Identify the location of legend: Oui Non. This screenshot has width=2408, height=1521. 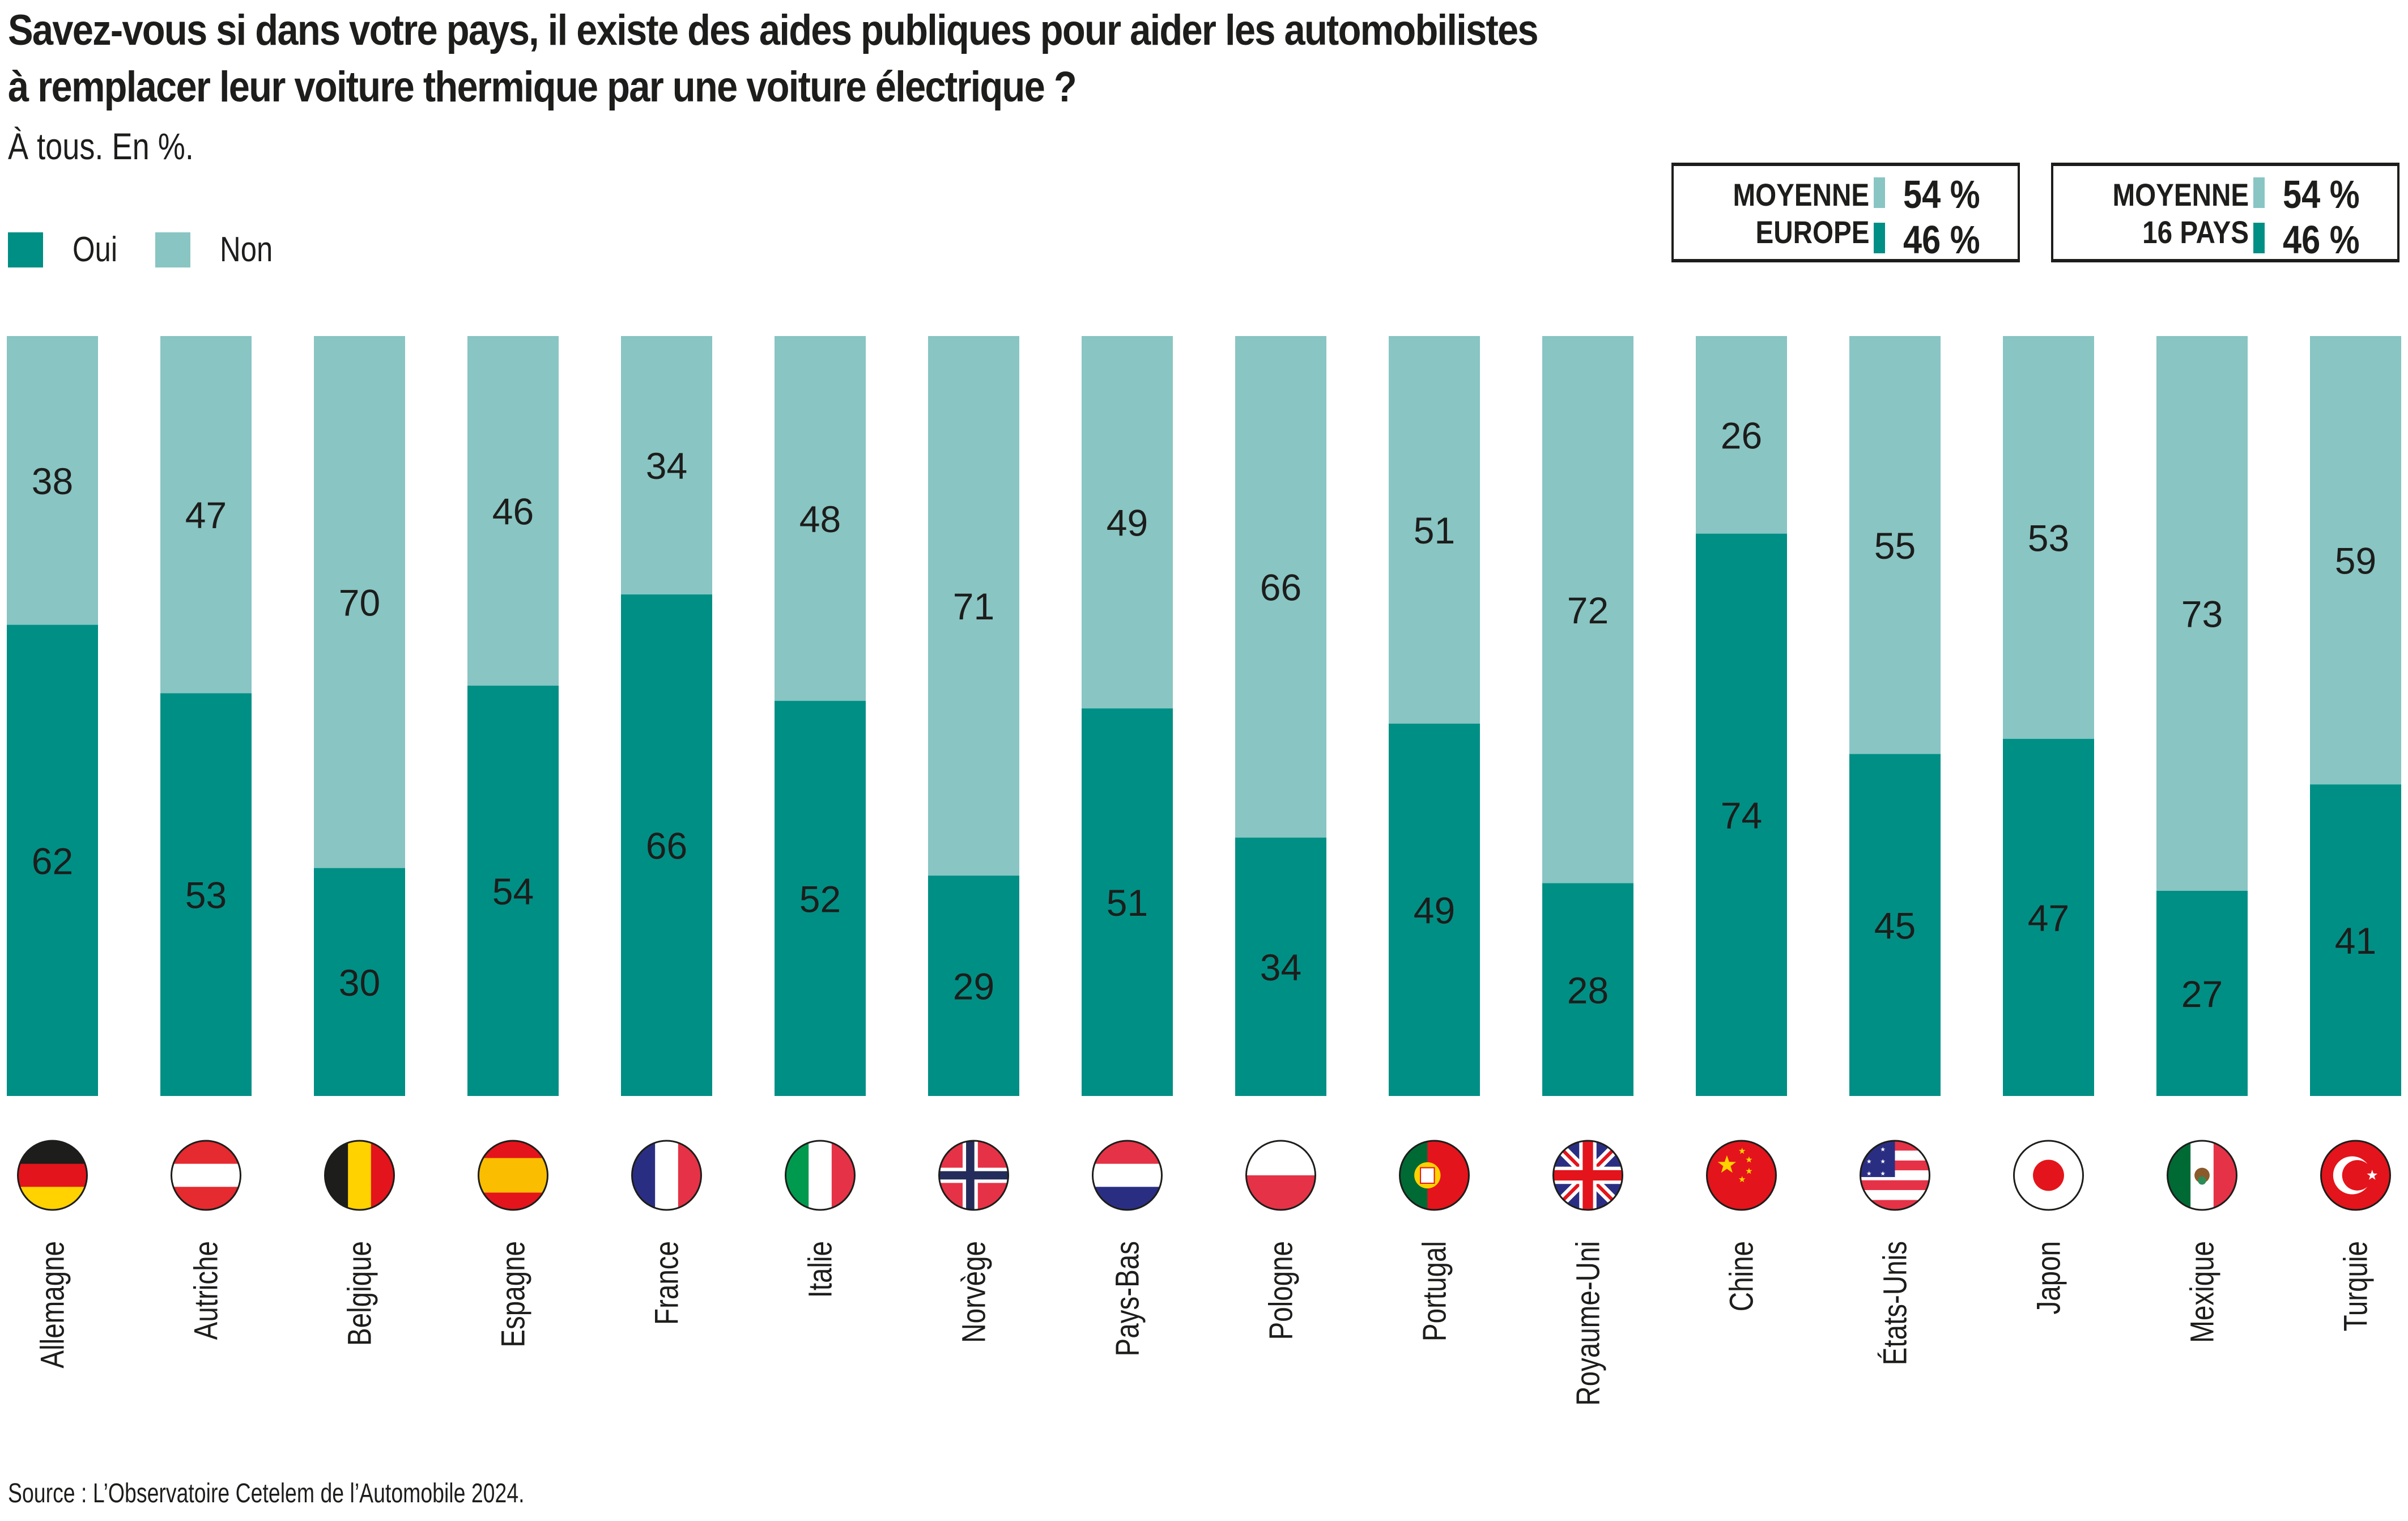
(160, 250).